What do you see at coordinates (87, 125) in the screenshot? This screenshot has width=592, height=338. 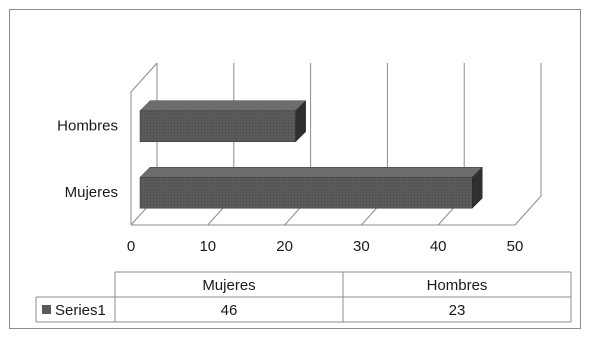 I see `category-label: Hombres` at bounding box center [87, 125].